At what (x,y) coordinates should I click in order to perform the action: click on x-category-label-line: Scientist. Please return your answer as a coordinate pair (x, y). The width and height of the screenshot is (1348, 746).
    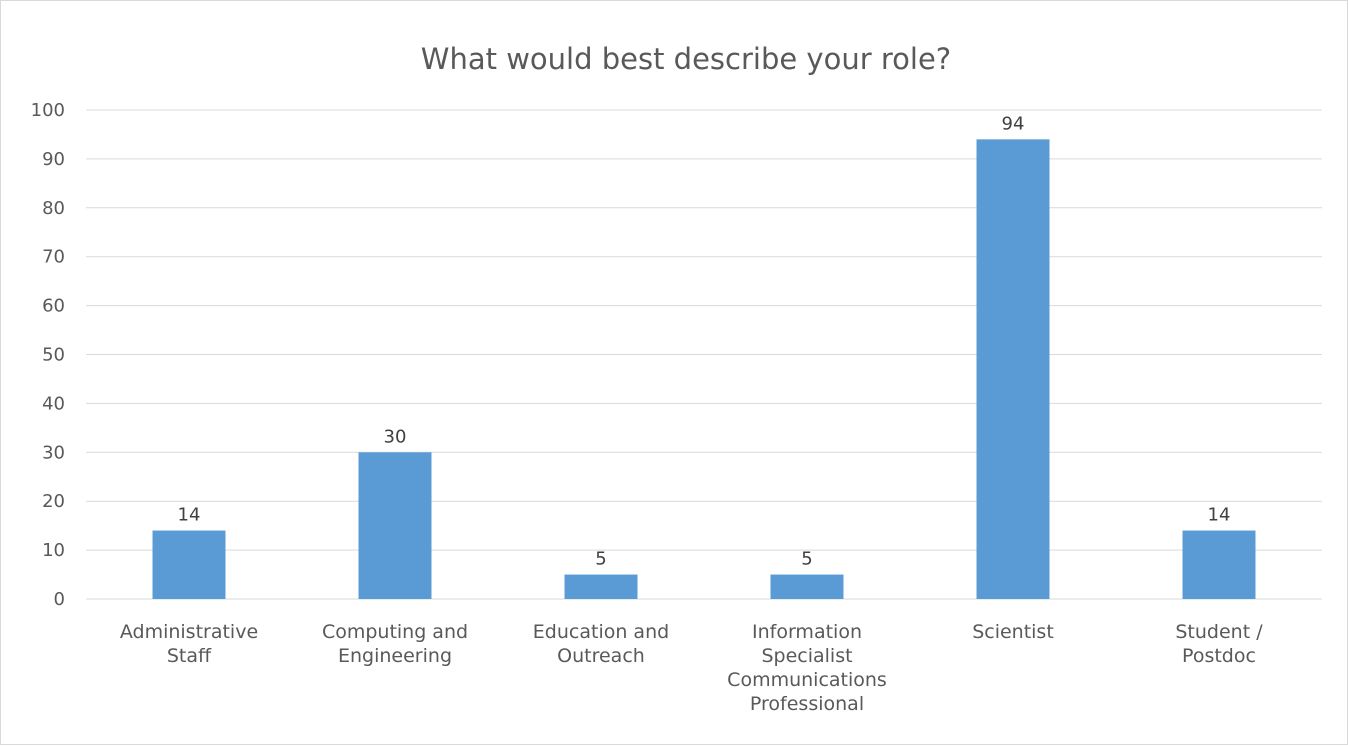
    Looking at the image, I should click on (1013, 632).